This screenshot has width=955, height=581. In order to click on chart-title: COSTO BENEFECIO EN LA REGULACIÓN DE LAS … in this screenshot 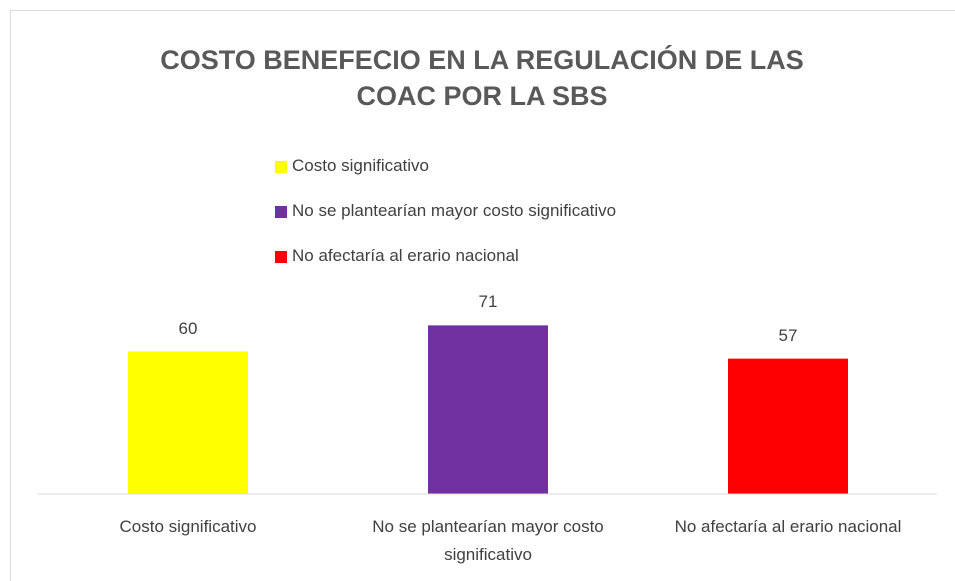, I will do `click(482, 78)`.